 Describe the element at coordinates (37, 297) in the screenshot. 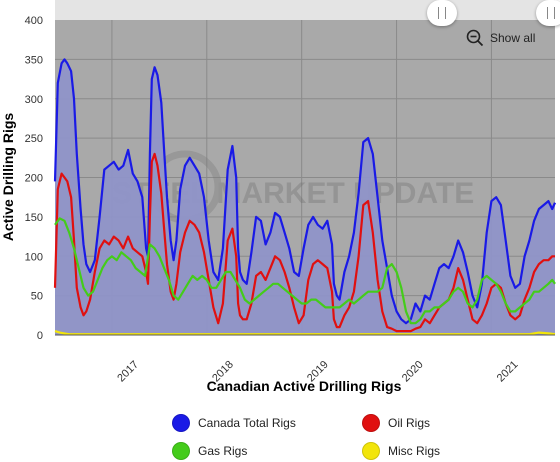

I see `y-tick-label: 50` at that location.